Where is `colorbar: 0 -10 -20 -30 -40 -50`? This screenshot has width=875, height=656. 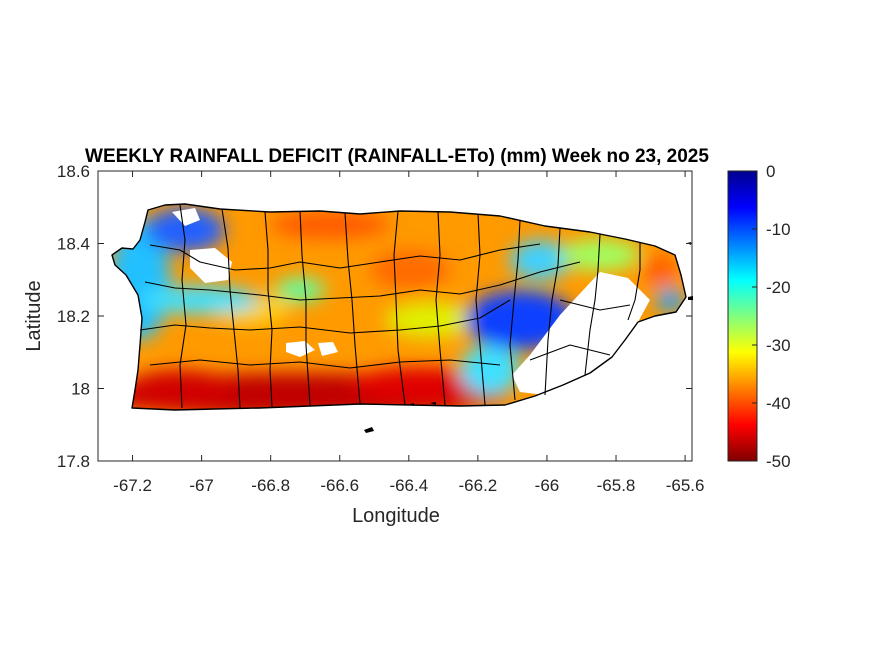 colorbar: 0 -10 -20 -30 -40 -50 is located at coordinates (759, 316).